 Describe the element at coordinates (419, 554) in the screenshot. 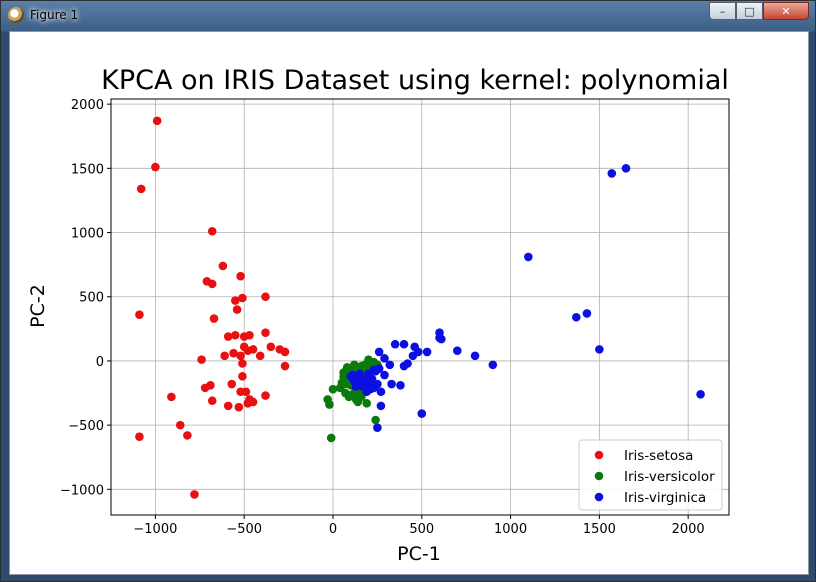

I see `x-axis-label: PC-1` at that location.